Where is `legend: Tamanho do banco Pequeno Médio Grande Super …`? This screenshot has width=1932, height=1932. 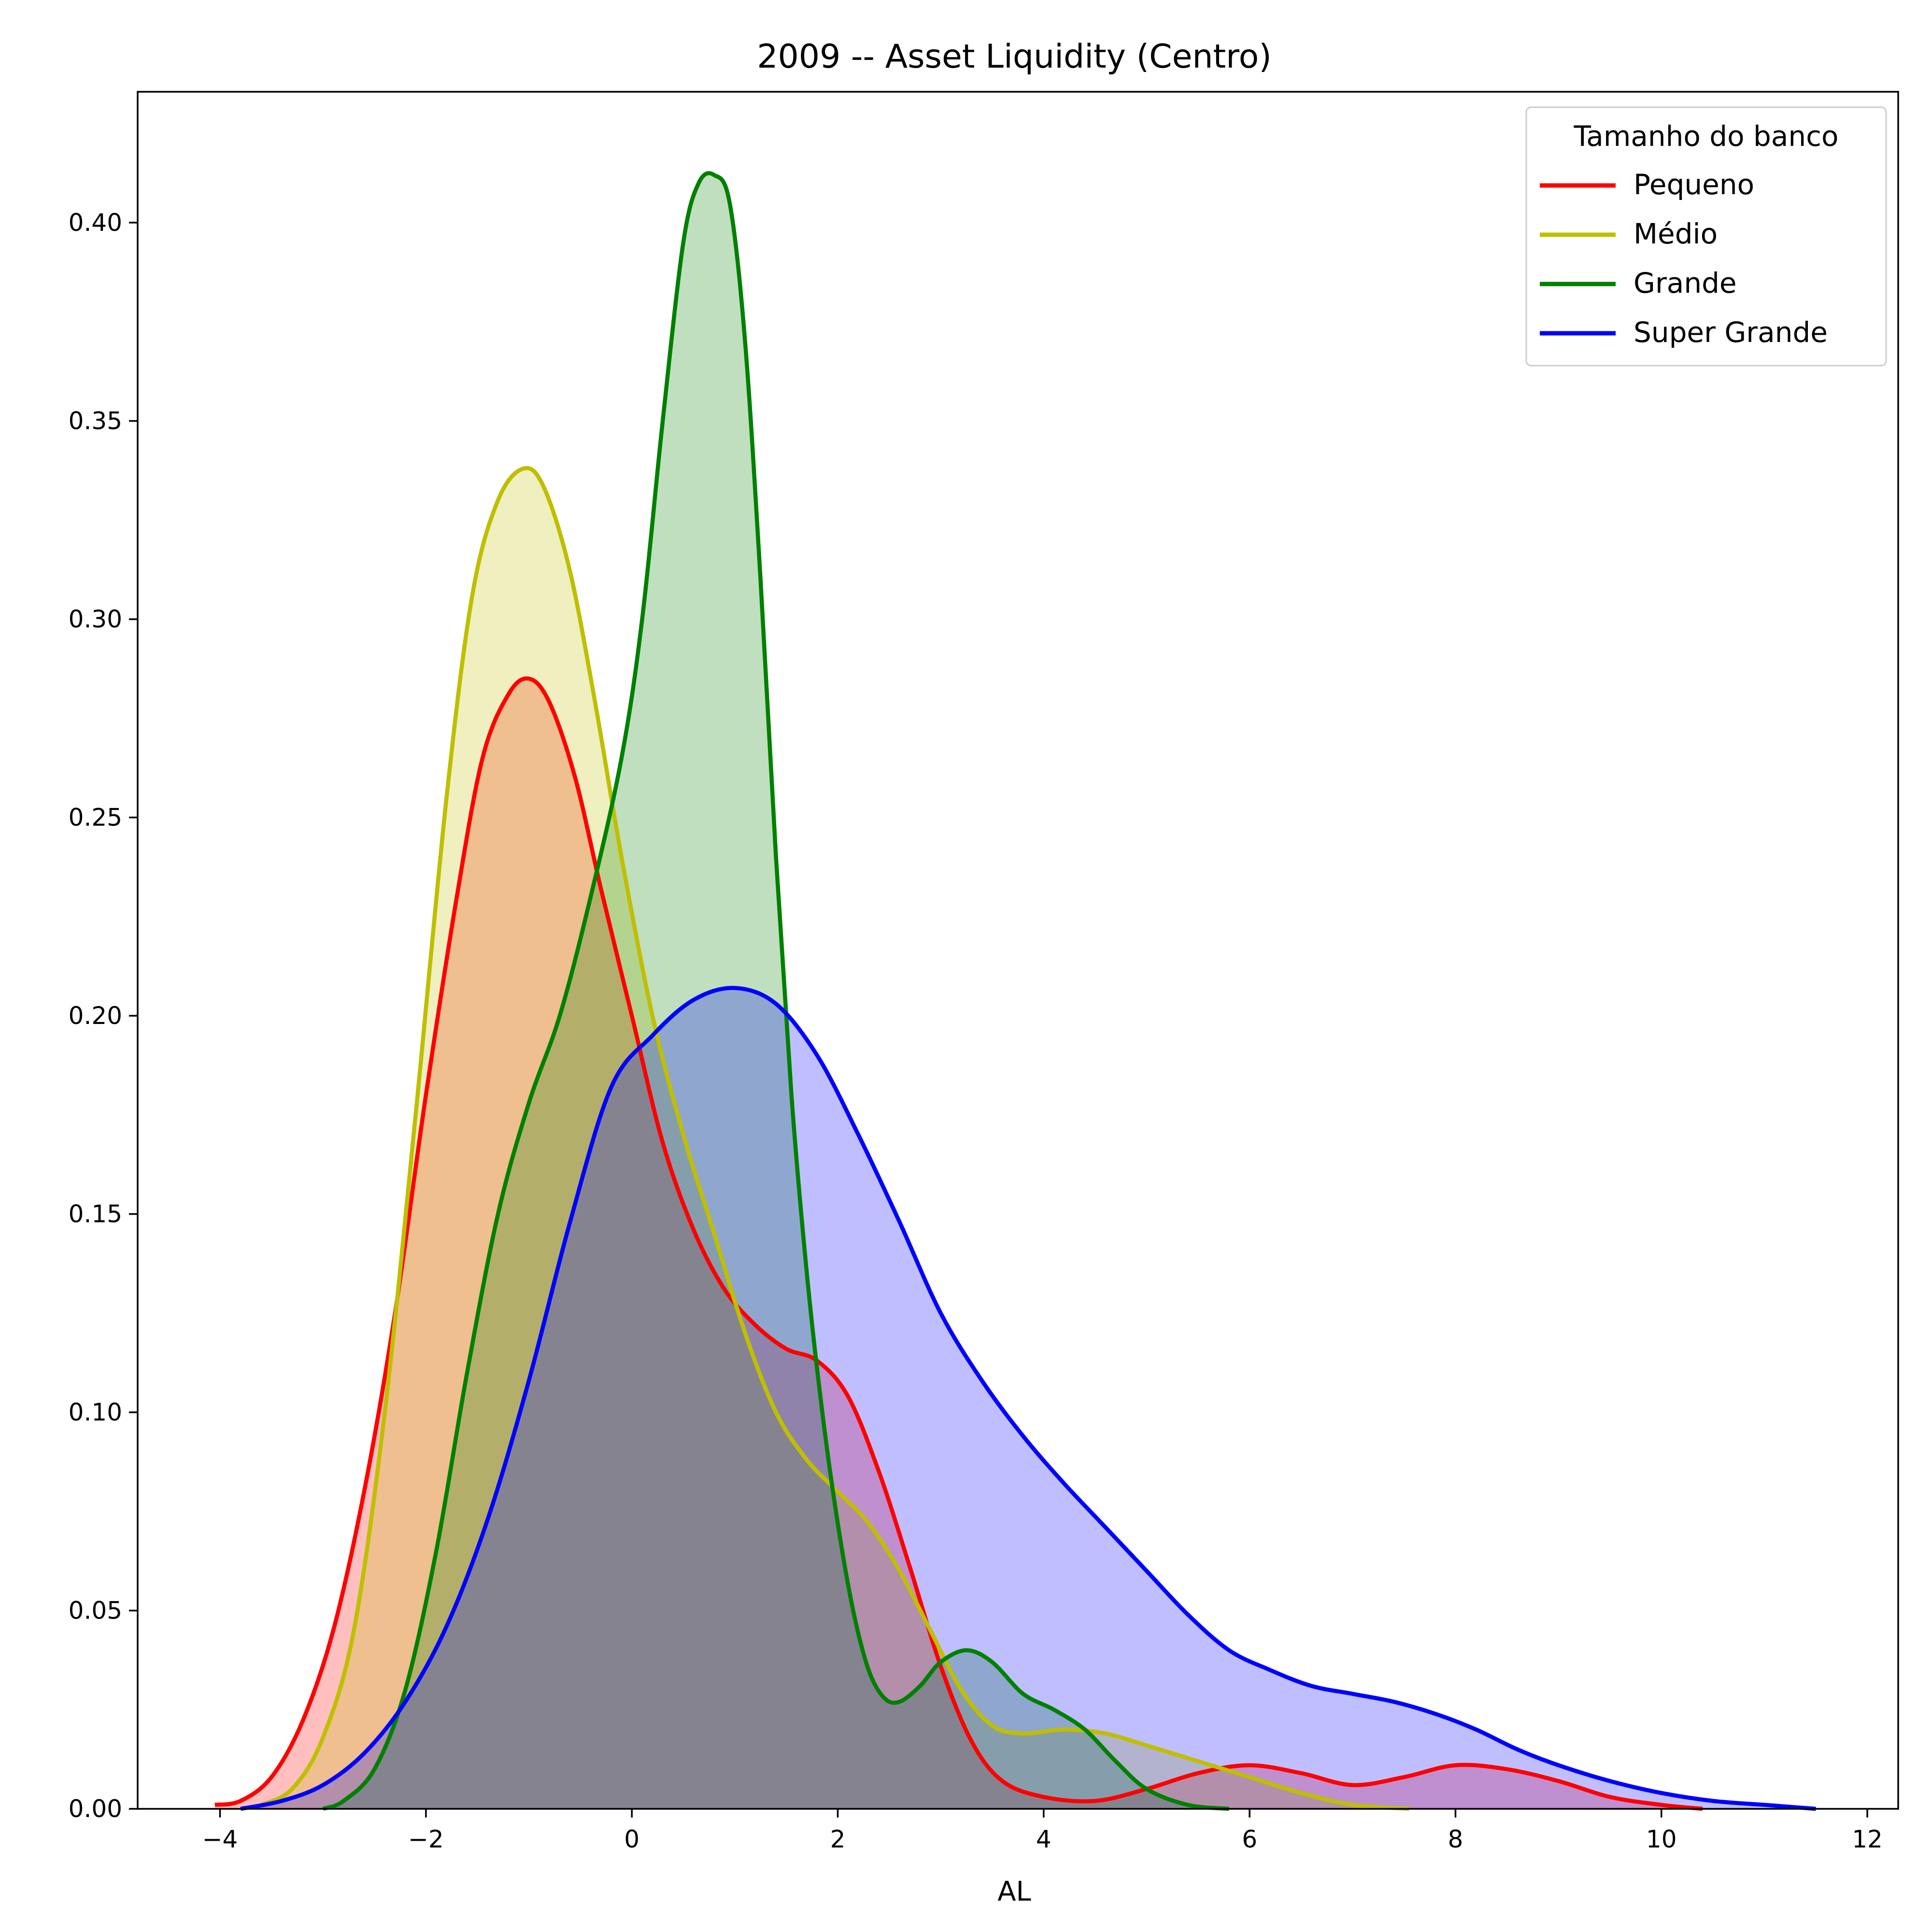
legend: Tamanho do banco Pequeno Médio Grande Super … is located at coordinates (1706, 236).